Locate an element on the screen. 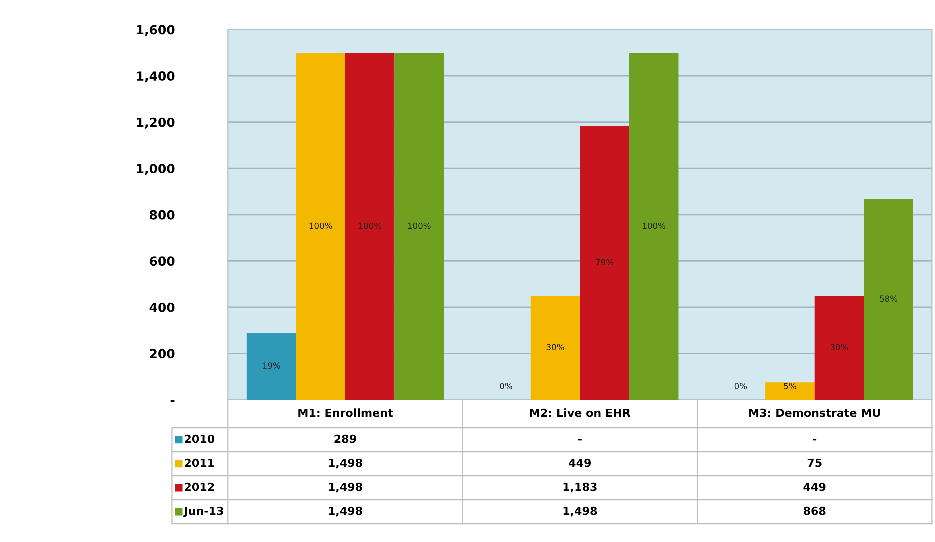 The height and width of the screenshot is (542, 935). legend-label: 2010 is located at coordinates (200, 439).